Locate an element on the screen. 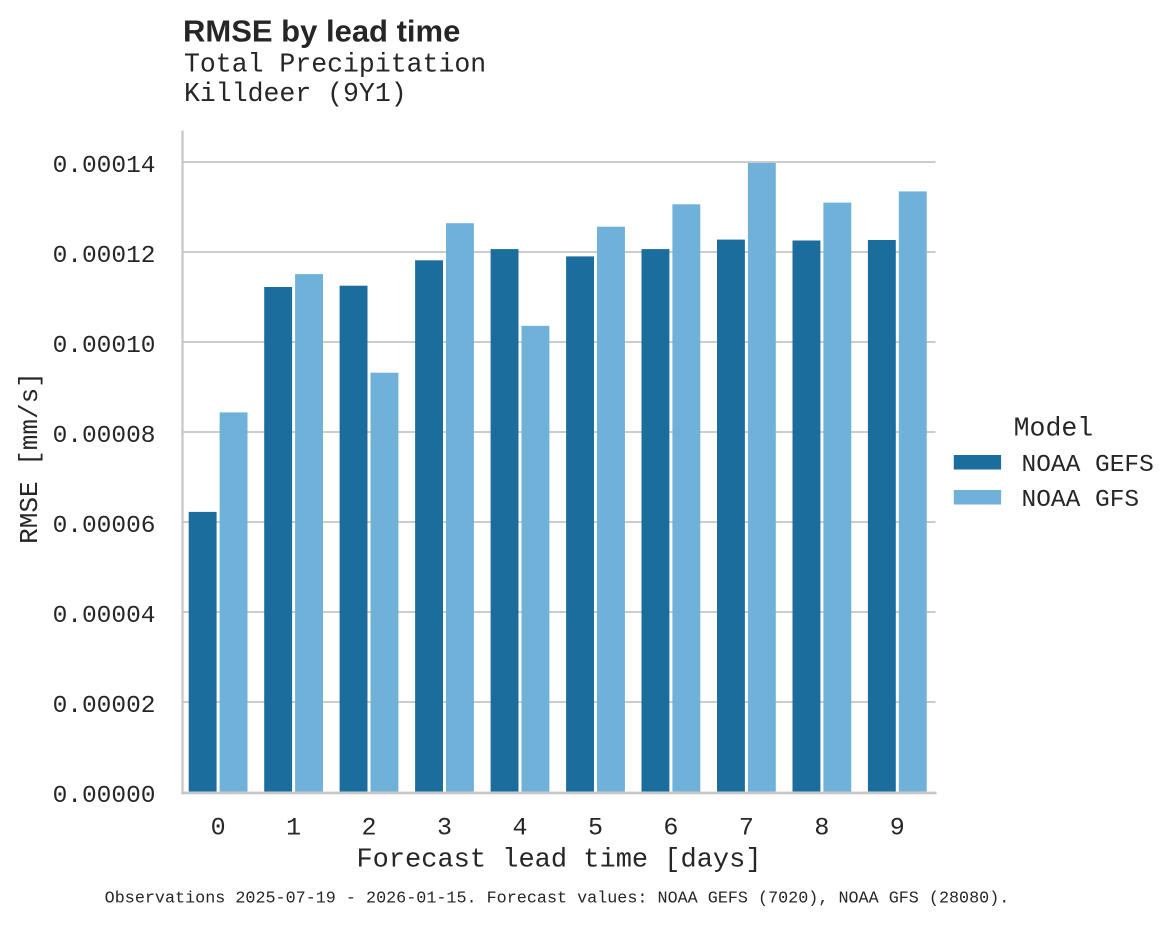 This screenshot has height=928, width=1175. svg-text: 4 is located at coordinates (519, 828).